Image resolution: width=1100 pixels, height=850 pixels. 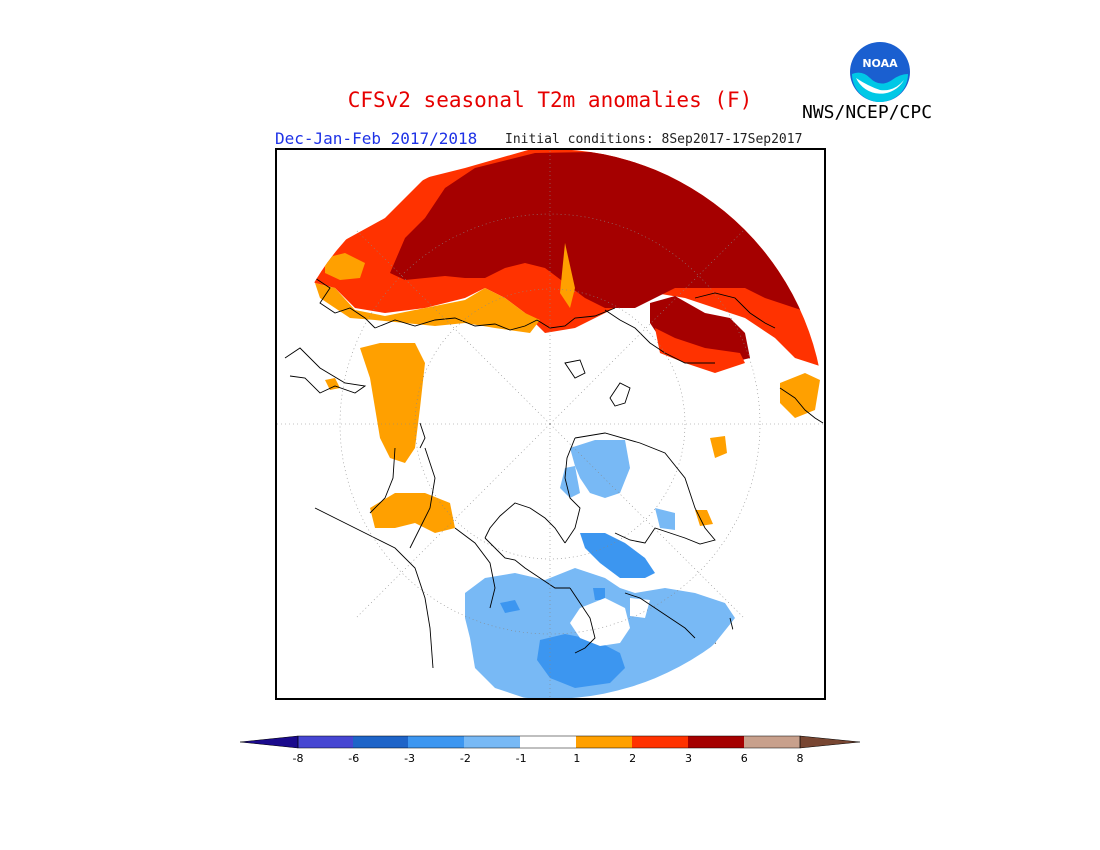 I want to click on chart-title: CFSv2 seasonal T2m anomalies (F), so click(x=550, y=100).